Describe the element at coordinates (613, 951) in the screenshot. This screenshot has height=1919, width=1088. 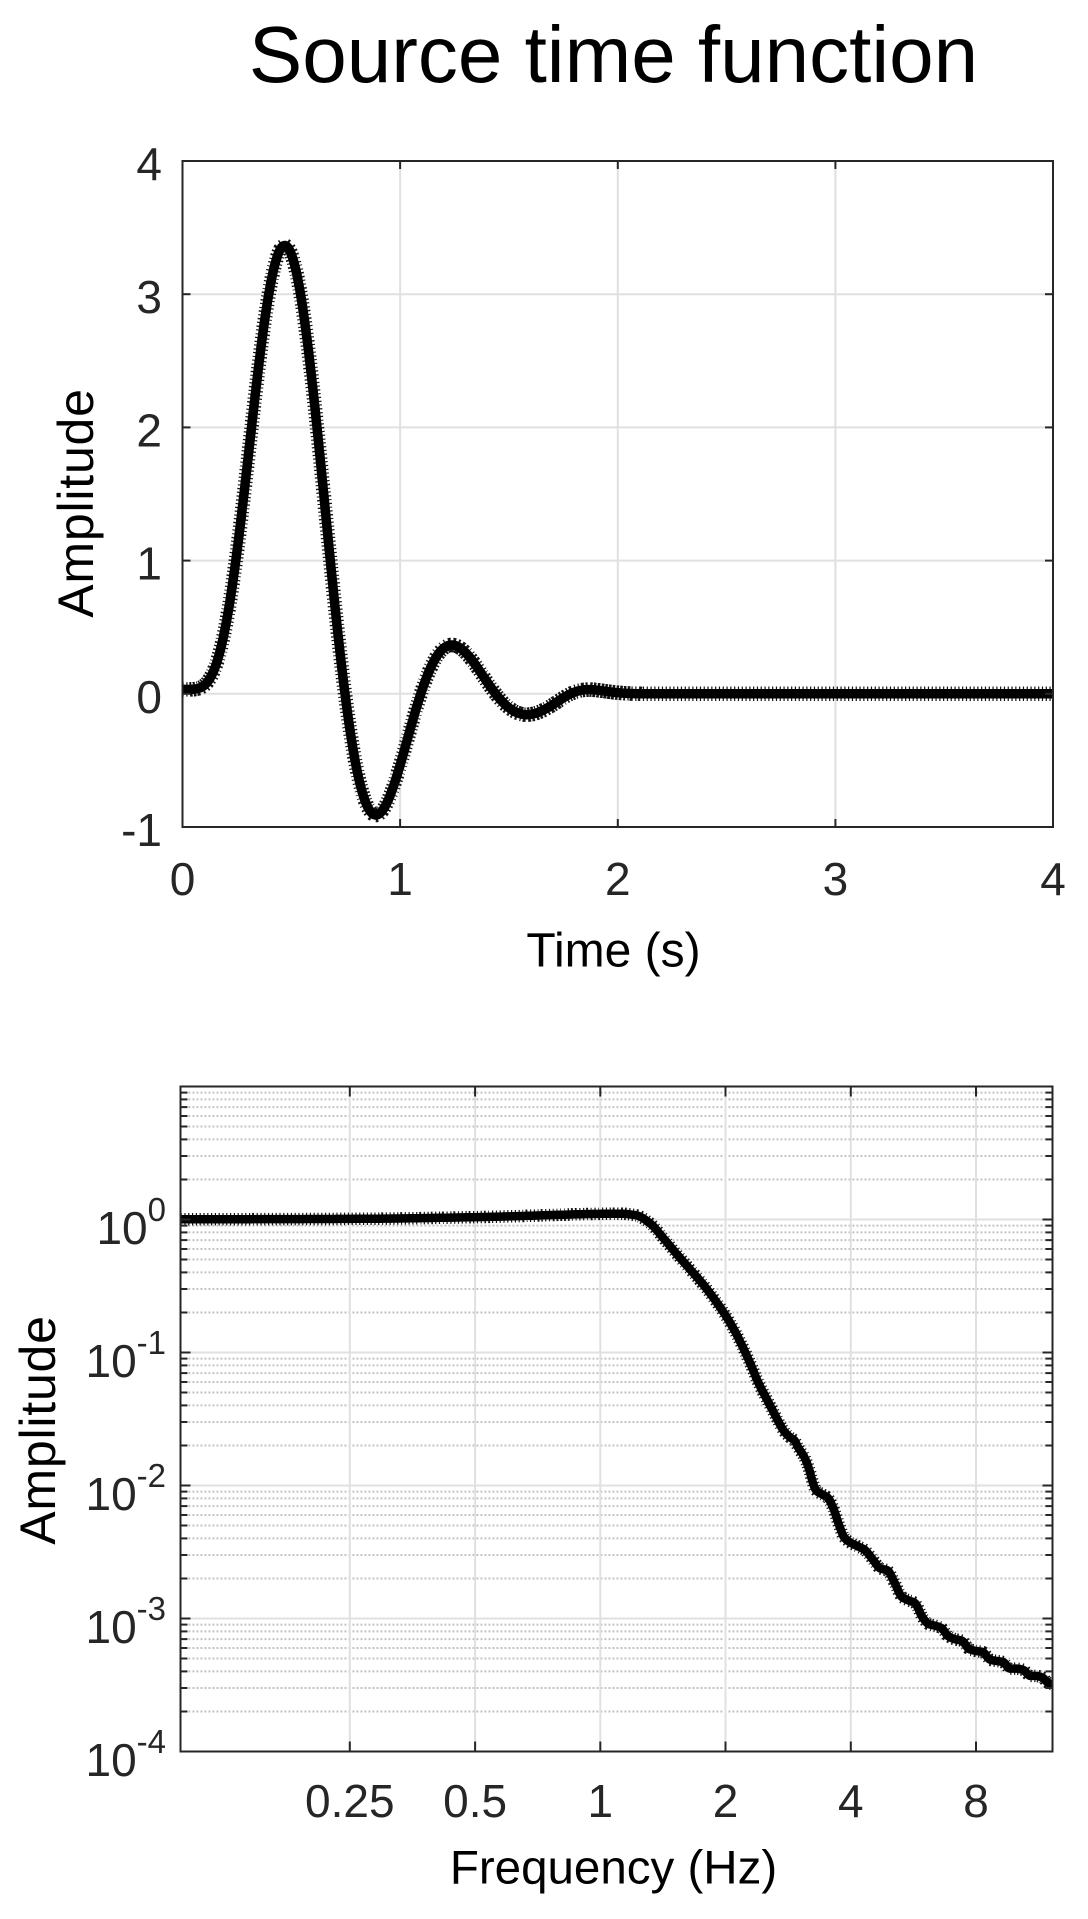
I see `svg-text: Time (s)` at that location.